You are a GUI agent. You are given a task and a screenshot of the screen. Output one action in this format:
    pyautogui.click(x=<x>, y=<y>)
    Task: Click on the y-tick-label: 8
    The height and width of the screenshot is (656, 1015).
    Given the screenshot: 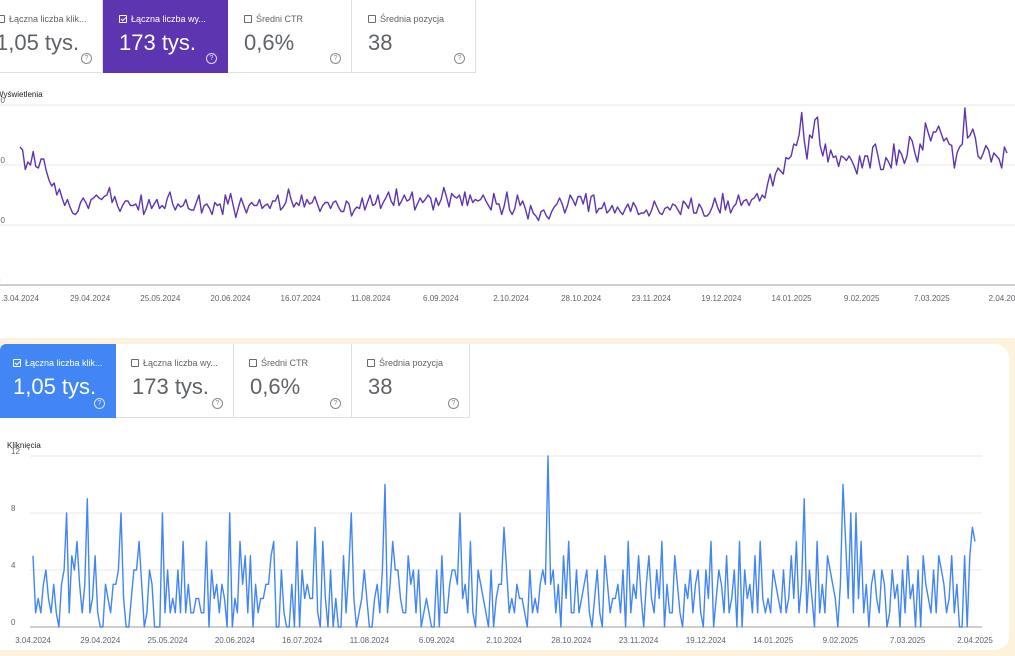 What is the action you would take?
    pyautogui.click(x=13, y=508)
    